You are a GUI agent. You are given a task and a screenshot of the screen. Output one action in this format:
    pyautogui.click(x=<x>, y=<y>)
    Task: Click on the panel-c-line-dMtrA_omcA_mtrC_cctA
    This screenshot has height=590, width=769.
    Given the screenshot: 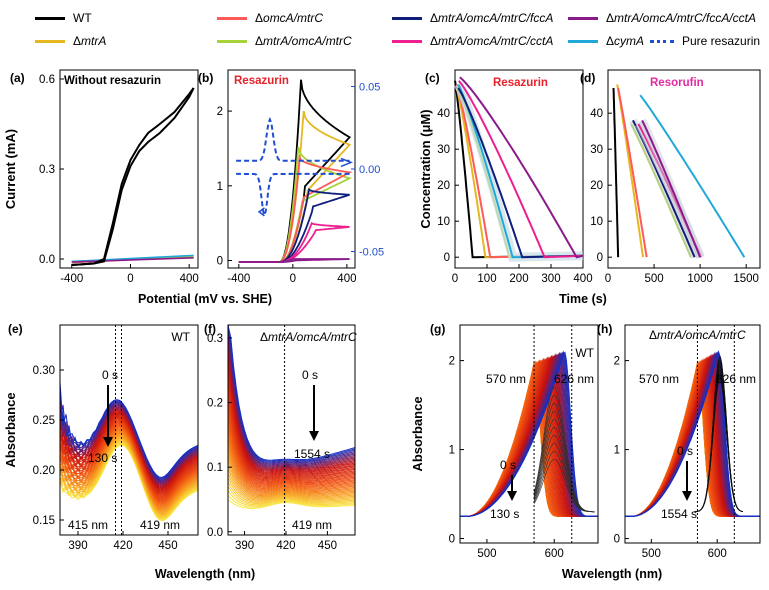 What is the action you would take?
    pyautogui.click(x=521, y=169)
    